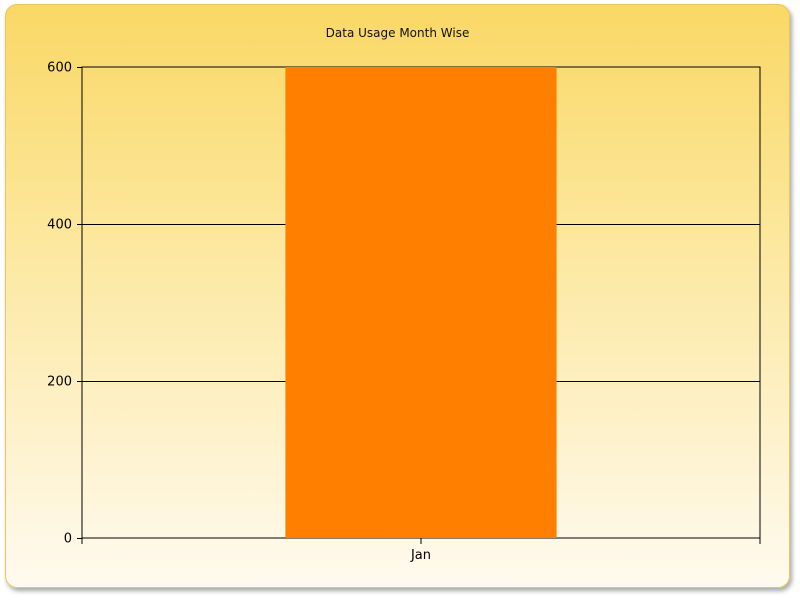  What do you see at coordinates (59, 382) in the screenshot?
I see `y-tick-label-200: 200` at bounding box center [59, 382].